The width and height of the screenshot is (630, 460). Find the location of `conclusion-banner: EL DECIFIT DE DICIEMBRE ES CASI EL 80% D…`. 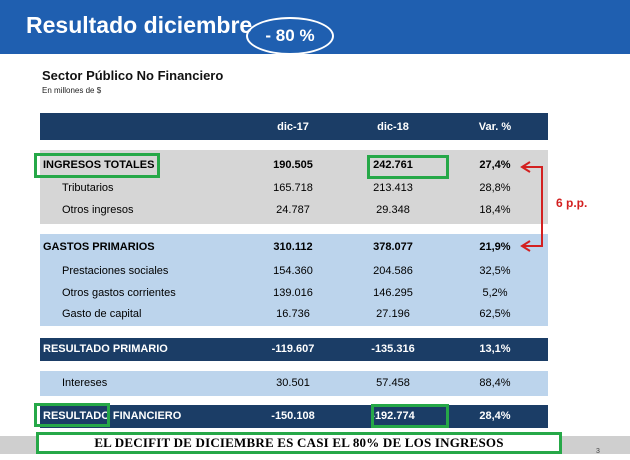

conclusion-banner: EL DECIFIT DE DICIEMBRE ES CASI EL 80% D… is located at coordinates (299, 443).